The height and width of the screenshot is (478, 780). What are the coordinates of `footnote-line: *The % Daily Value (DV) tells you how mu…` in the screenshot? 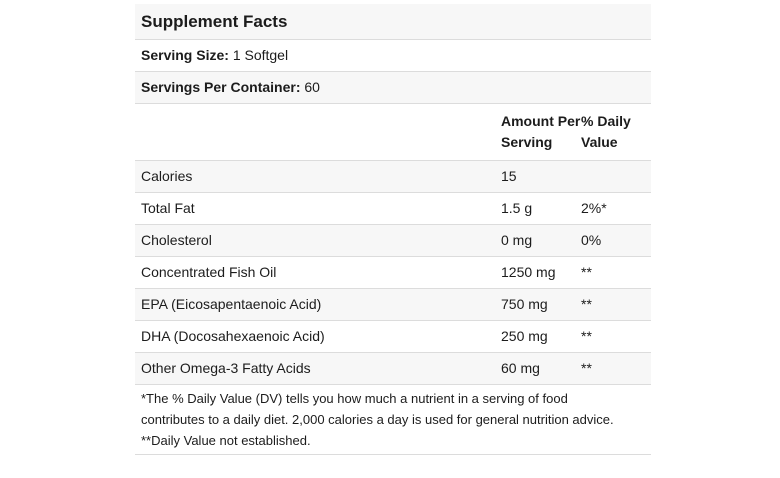 It's located at (354, 398).